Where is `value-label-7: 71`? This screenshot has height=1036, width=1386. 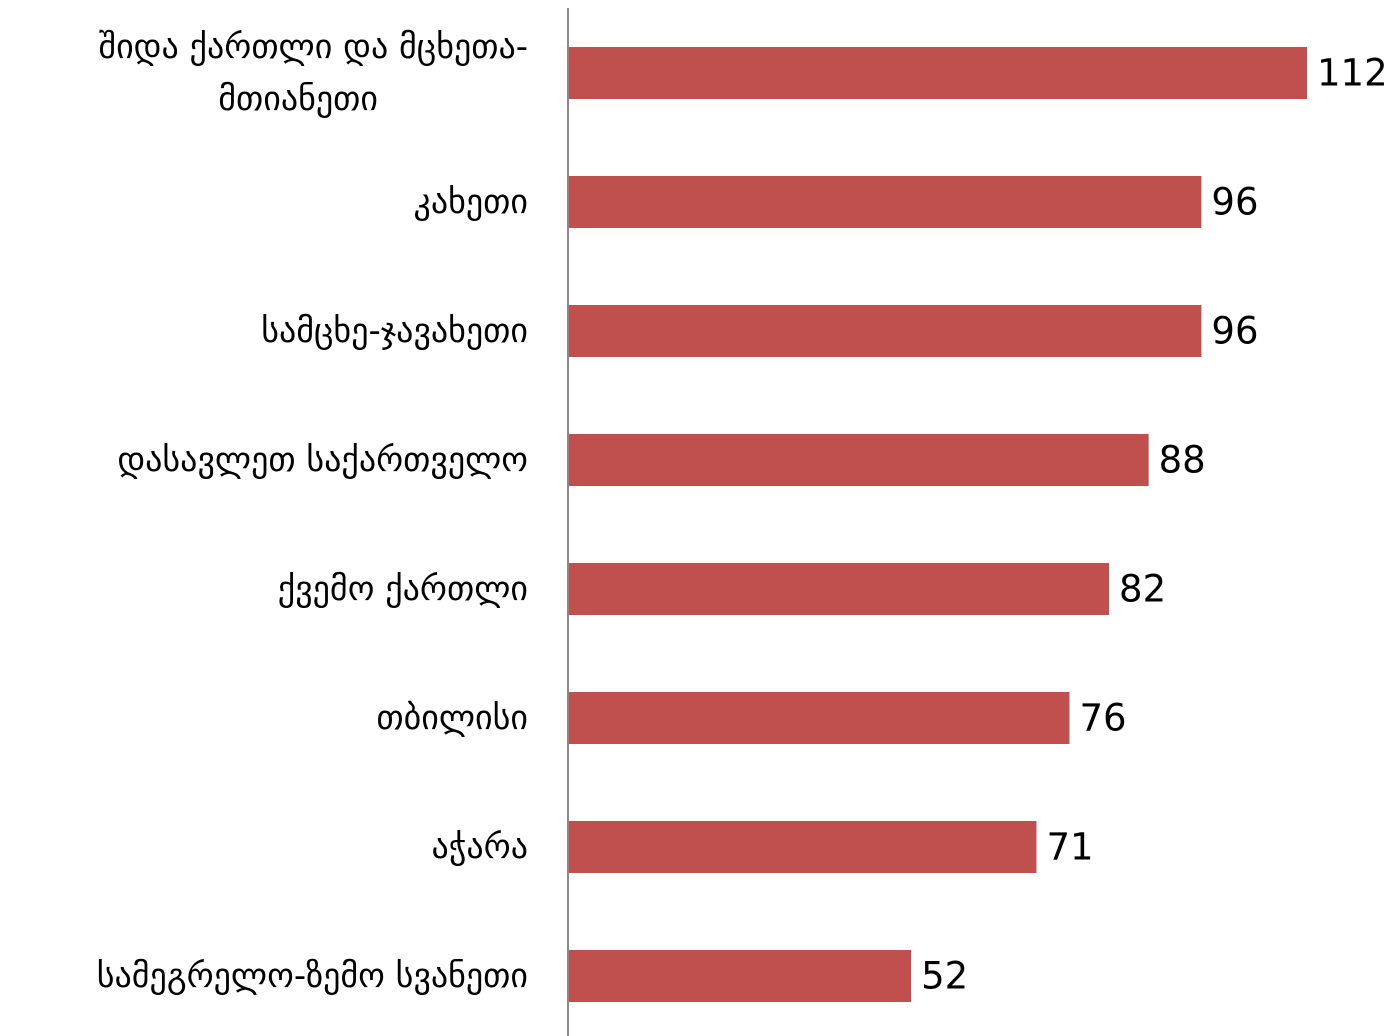
value-label-7: 71 is located at coordinates (1069, 847).